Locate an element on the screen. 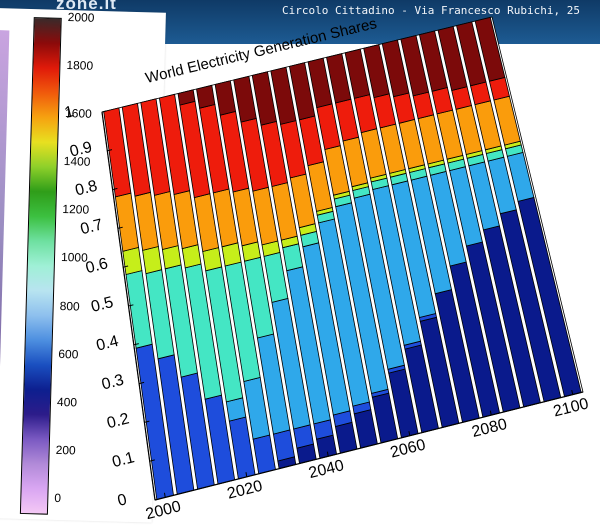  x-tick-label: 2000 is located at coordinates (163, 508).